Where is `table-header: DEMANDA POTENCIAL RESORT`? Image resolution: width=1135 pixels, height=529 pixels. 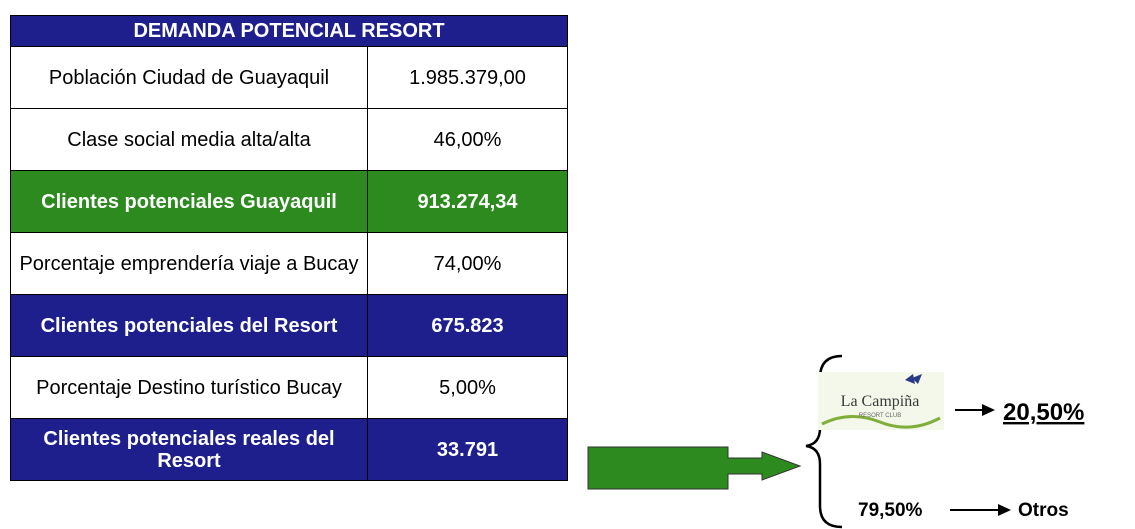 table-header: DEMANDA POTENCIAL RESORT is located at coordinates (289, 31).